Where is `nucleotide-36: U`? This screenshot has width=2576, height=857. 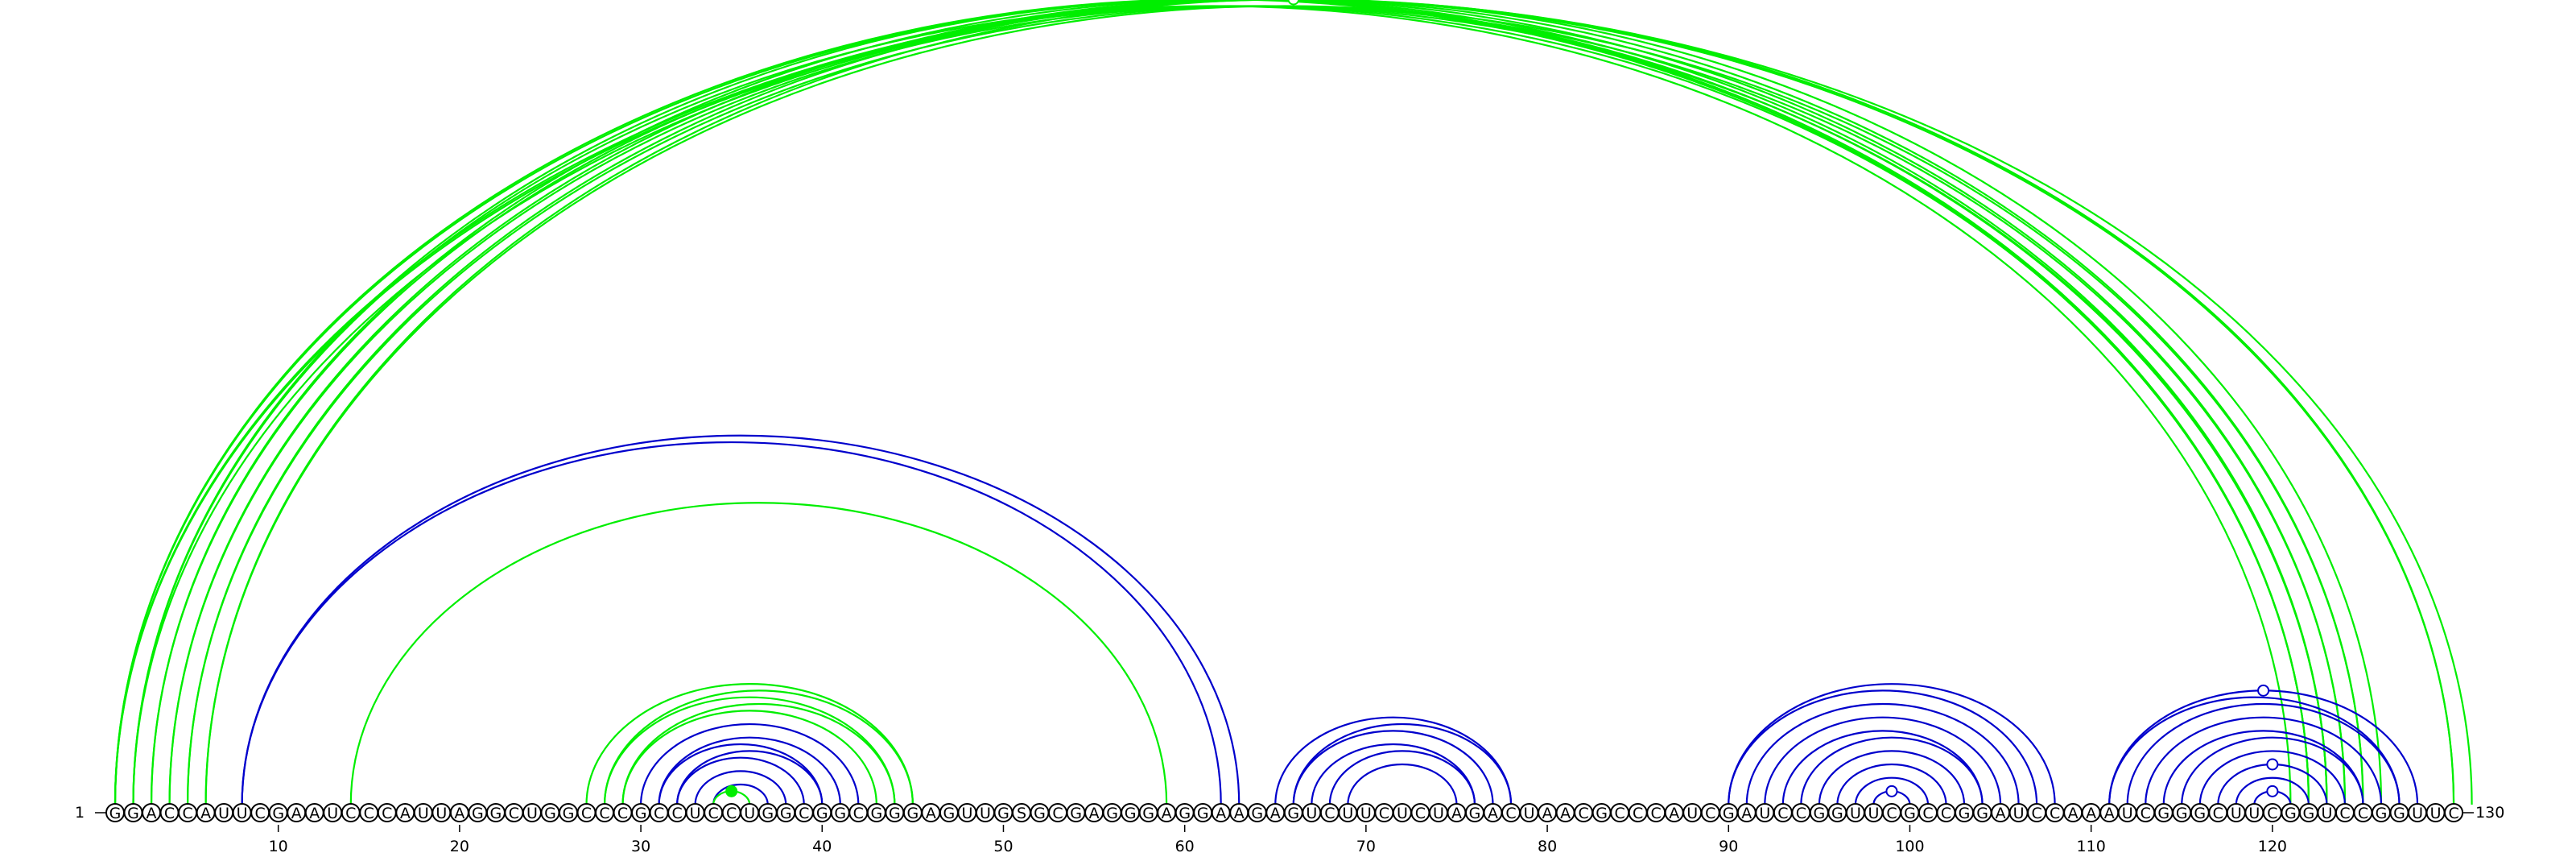 nucleotide-36: U is located at coordinates (750, 812).